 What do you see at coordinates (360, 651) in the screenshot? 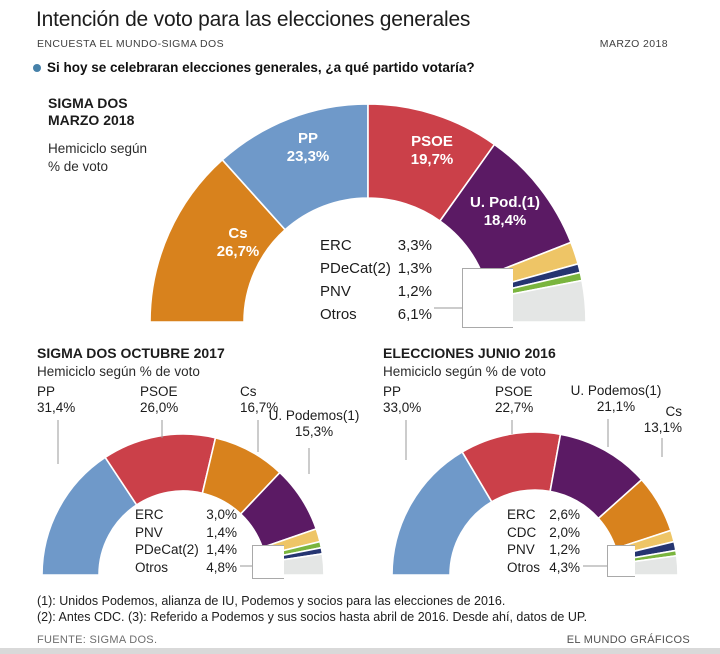
I see `bottom-bar` at bounding box center [360, 651].